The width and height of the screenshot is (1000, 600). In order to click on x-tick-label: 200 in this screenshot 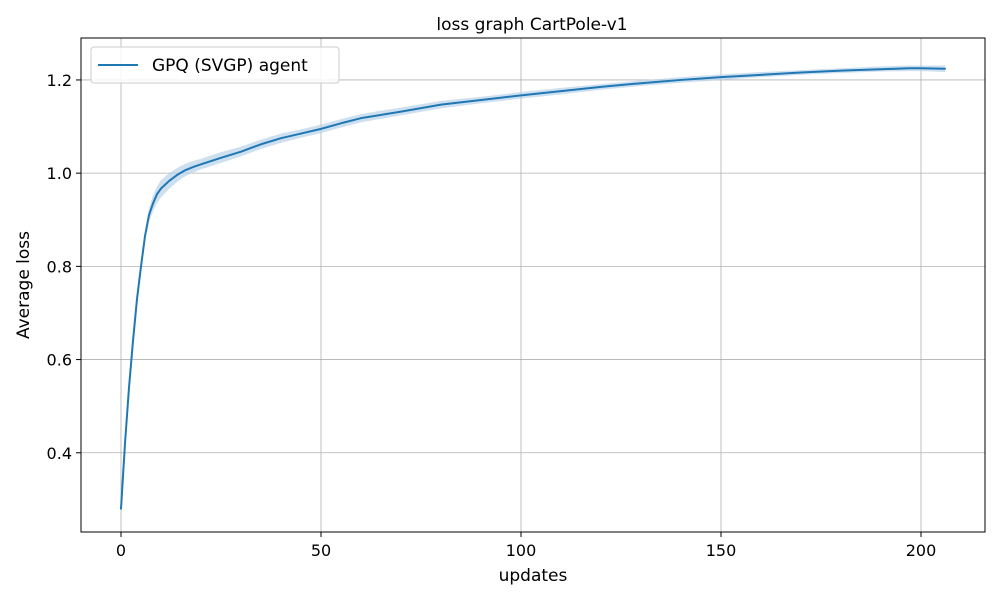, I will do `click(921, 550)`.